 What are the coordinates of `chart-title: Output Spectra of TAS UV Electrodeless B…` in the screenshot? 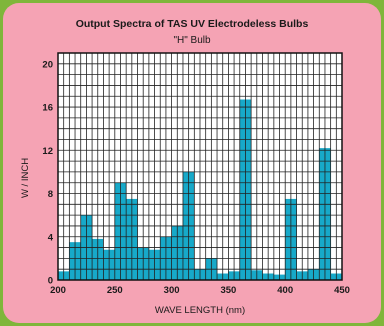 It's located at (192, 24).